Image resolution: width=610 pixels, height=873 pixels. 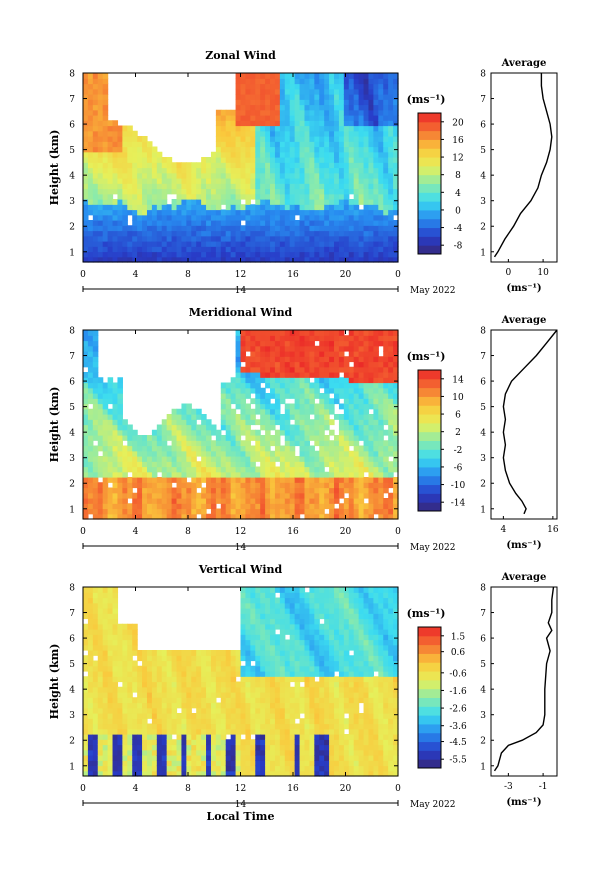 What do you see at coordinates (483, 126) in the screenshot?
I see `profile-y-tick-label: 6` at bounding box center [483, 126].